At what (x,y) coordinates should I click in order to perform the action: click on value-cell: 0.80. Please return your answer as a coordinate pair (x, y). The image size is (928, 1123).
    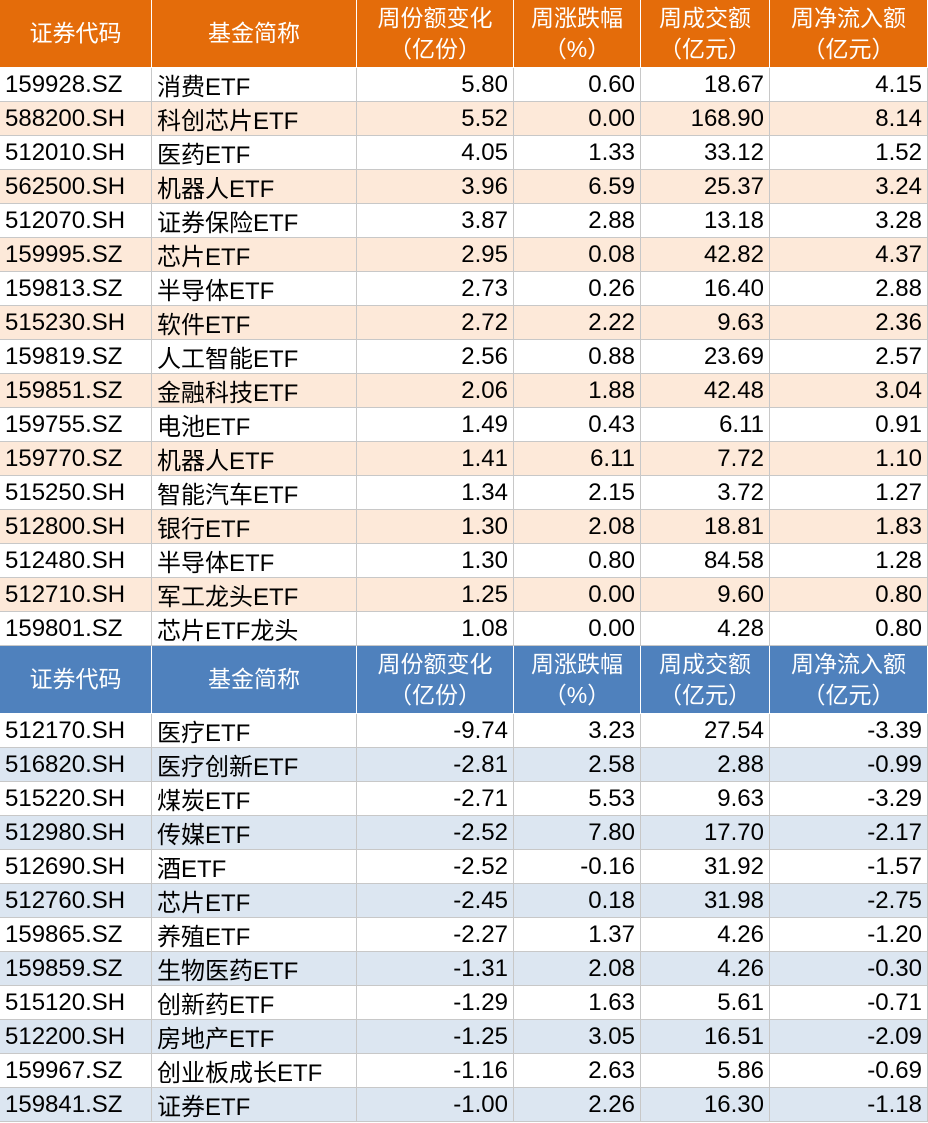
    Looking at the image, I should click on (849, 595).